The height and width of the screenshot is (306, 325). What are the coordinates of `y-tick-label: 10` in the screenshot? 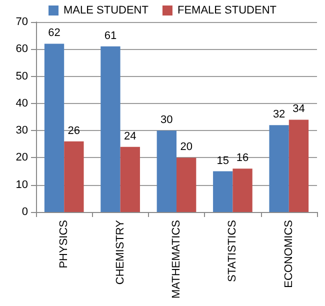 It's located at (22, 184).